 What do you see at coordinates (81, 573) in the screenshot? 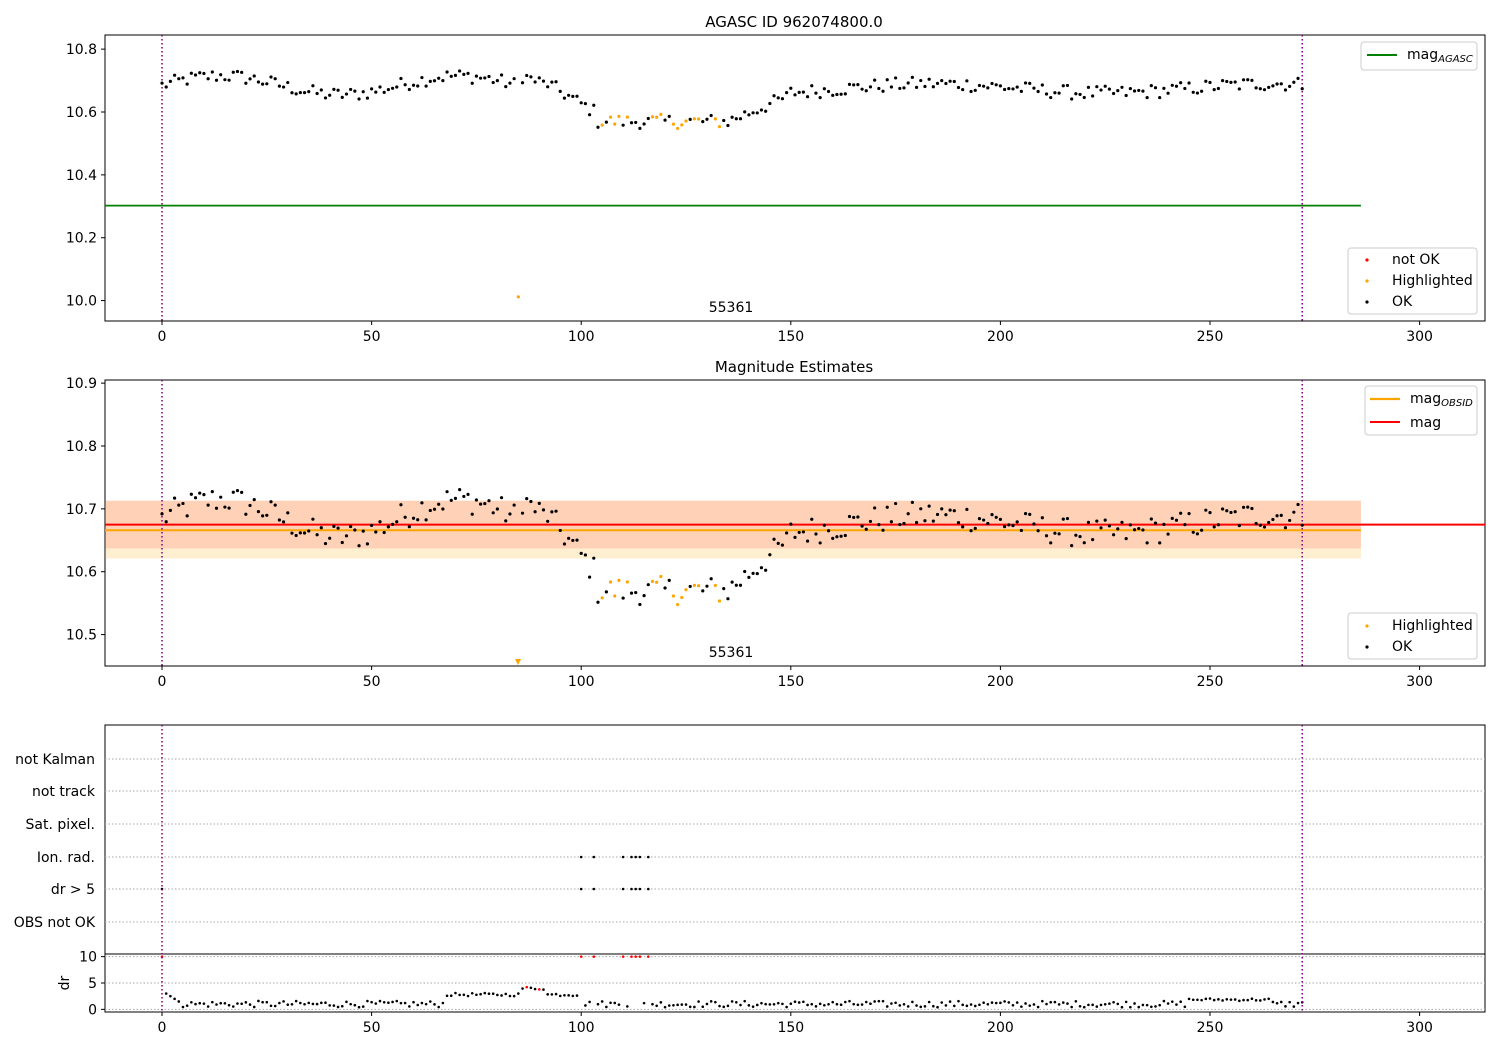
I see `ytick-label: 10.6` at bounding box center [81, 573].